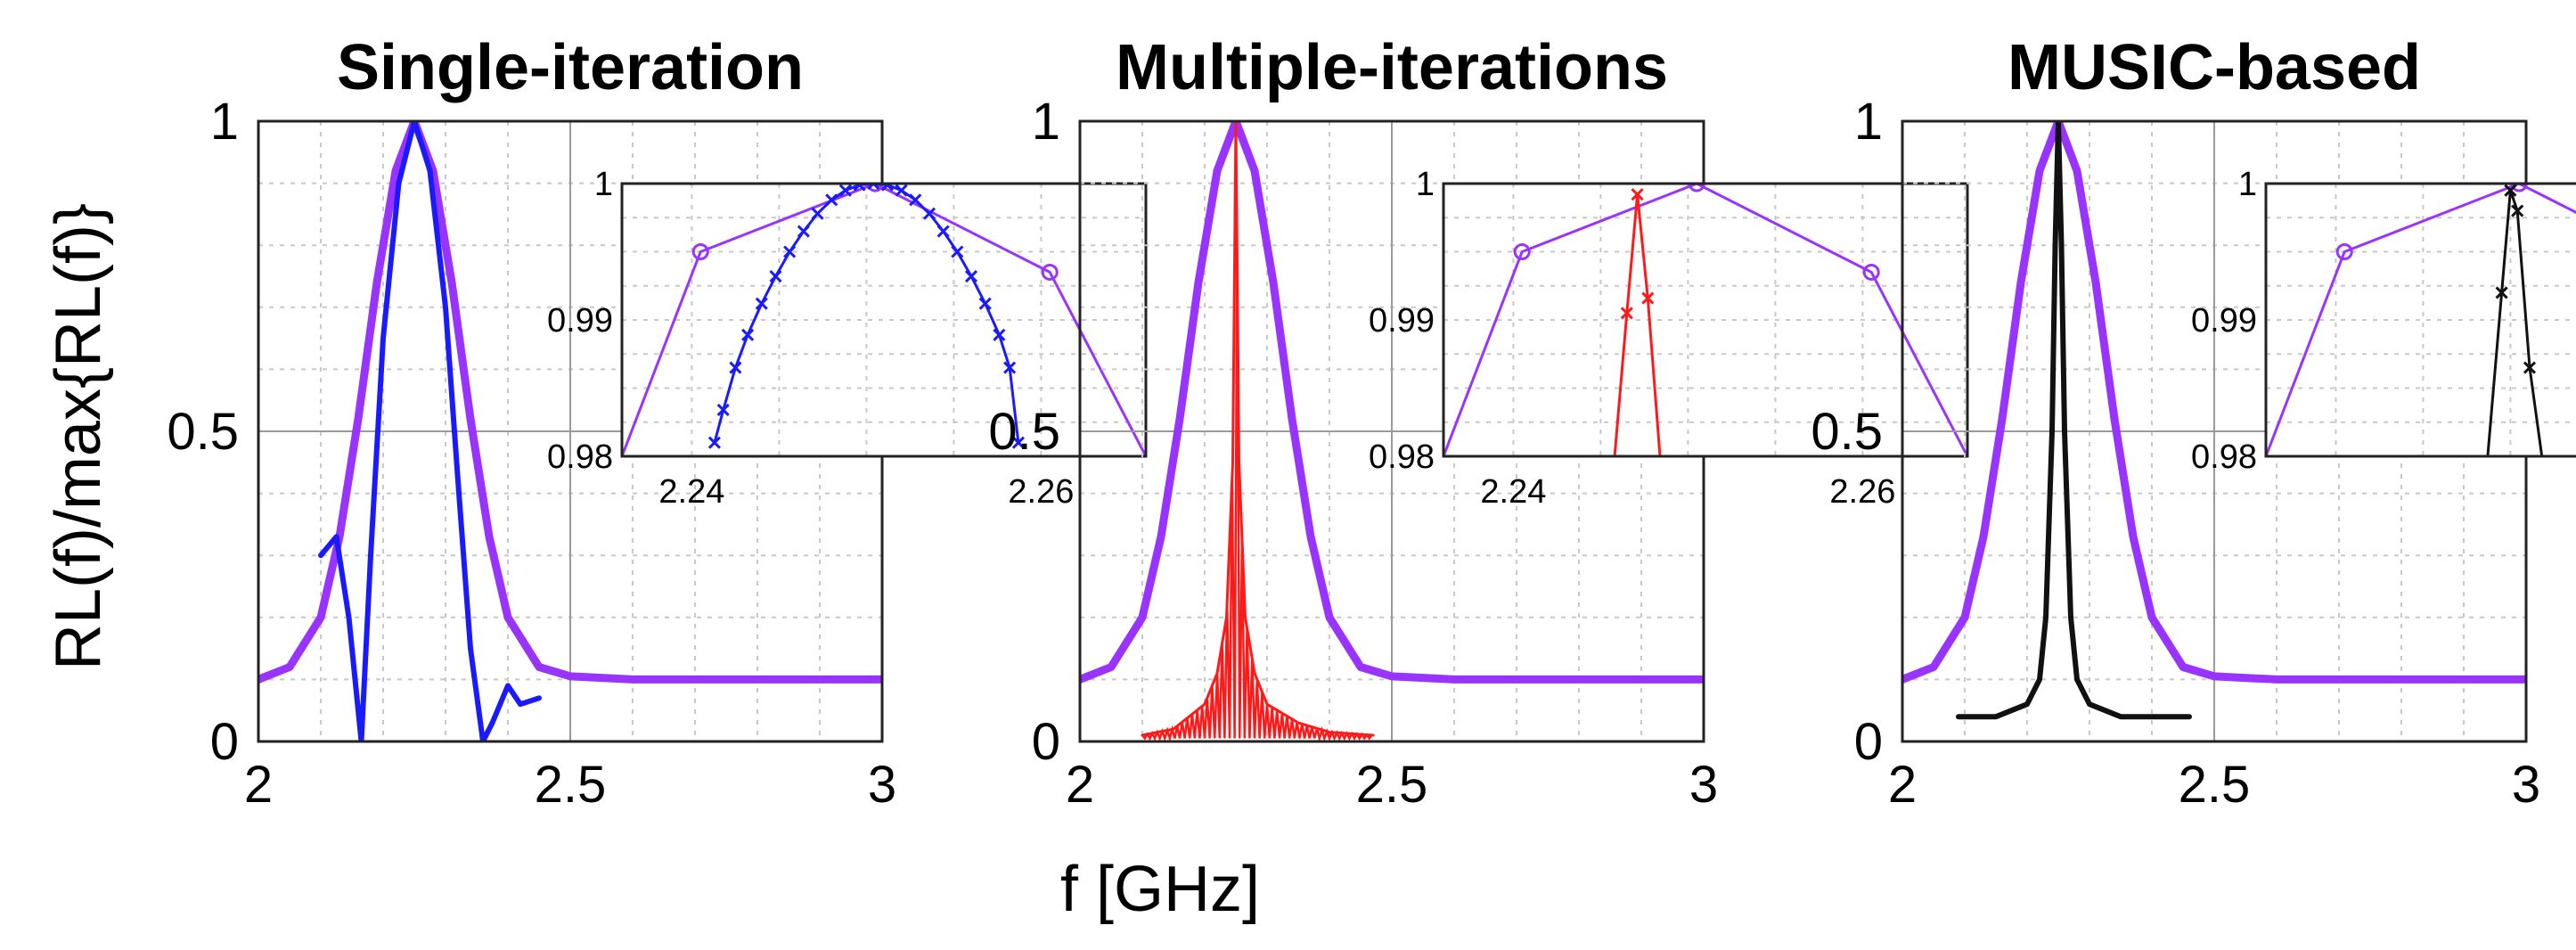 This screenshot has height=950, width=2576. I want to click on panel-title: Single-iteration, so click(570, 67).